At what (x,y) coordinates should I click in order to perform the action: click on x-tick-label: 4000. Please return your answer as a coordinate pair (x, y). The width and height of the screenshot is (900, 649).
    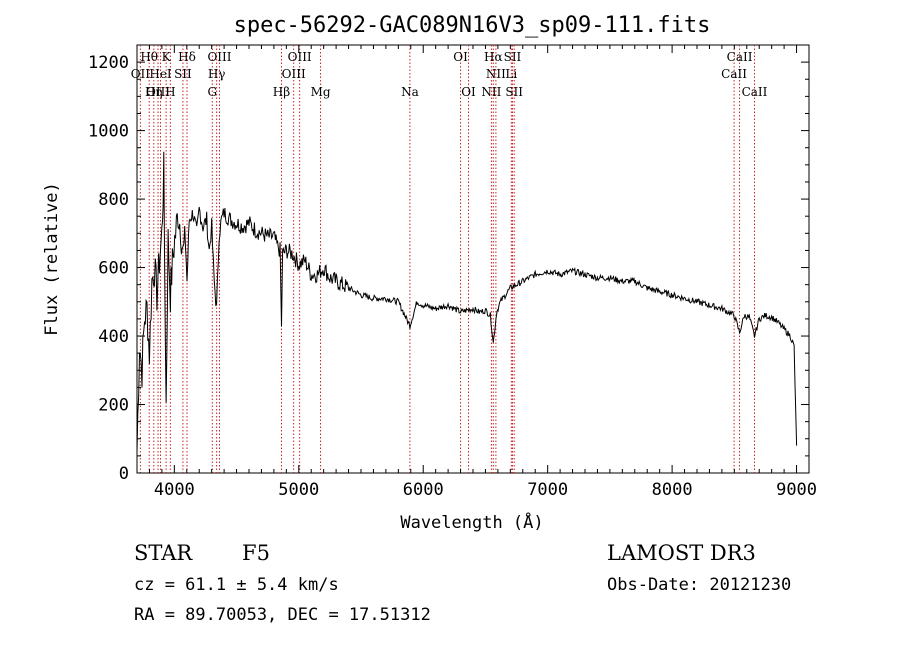
    Looking at the image, I should click on (174, 490).